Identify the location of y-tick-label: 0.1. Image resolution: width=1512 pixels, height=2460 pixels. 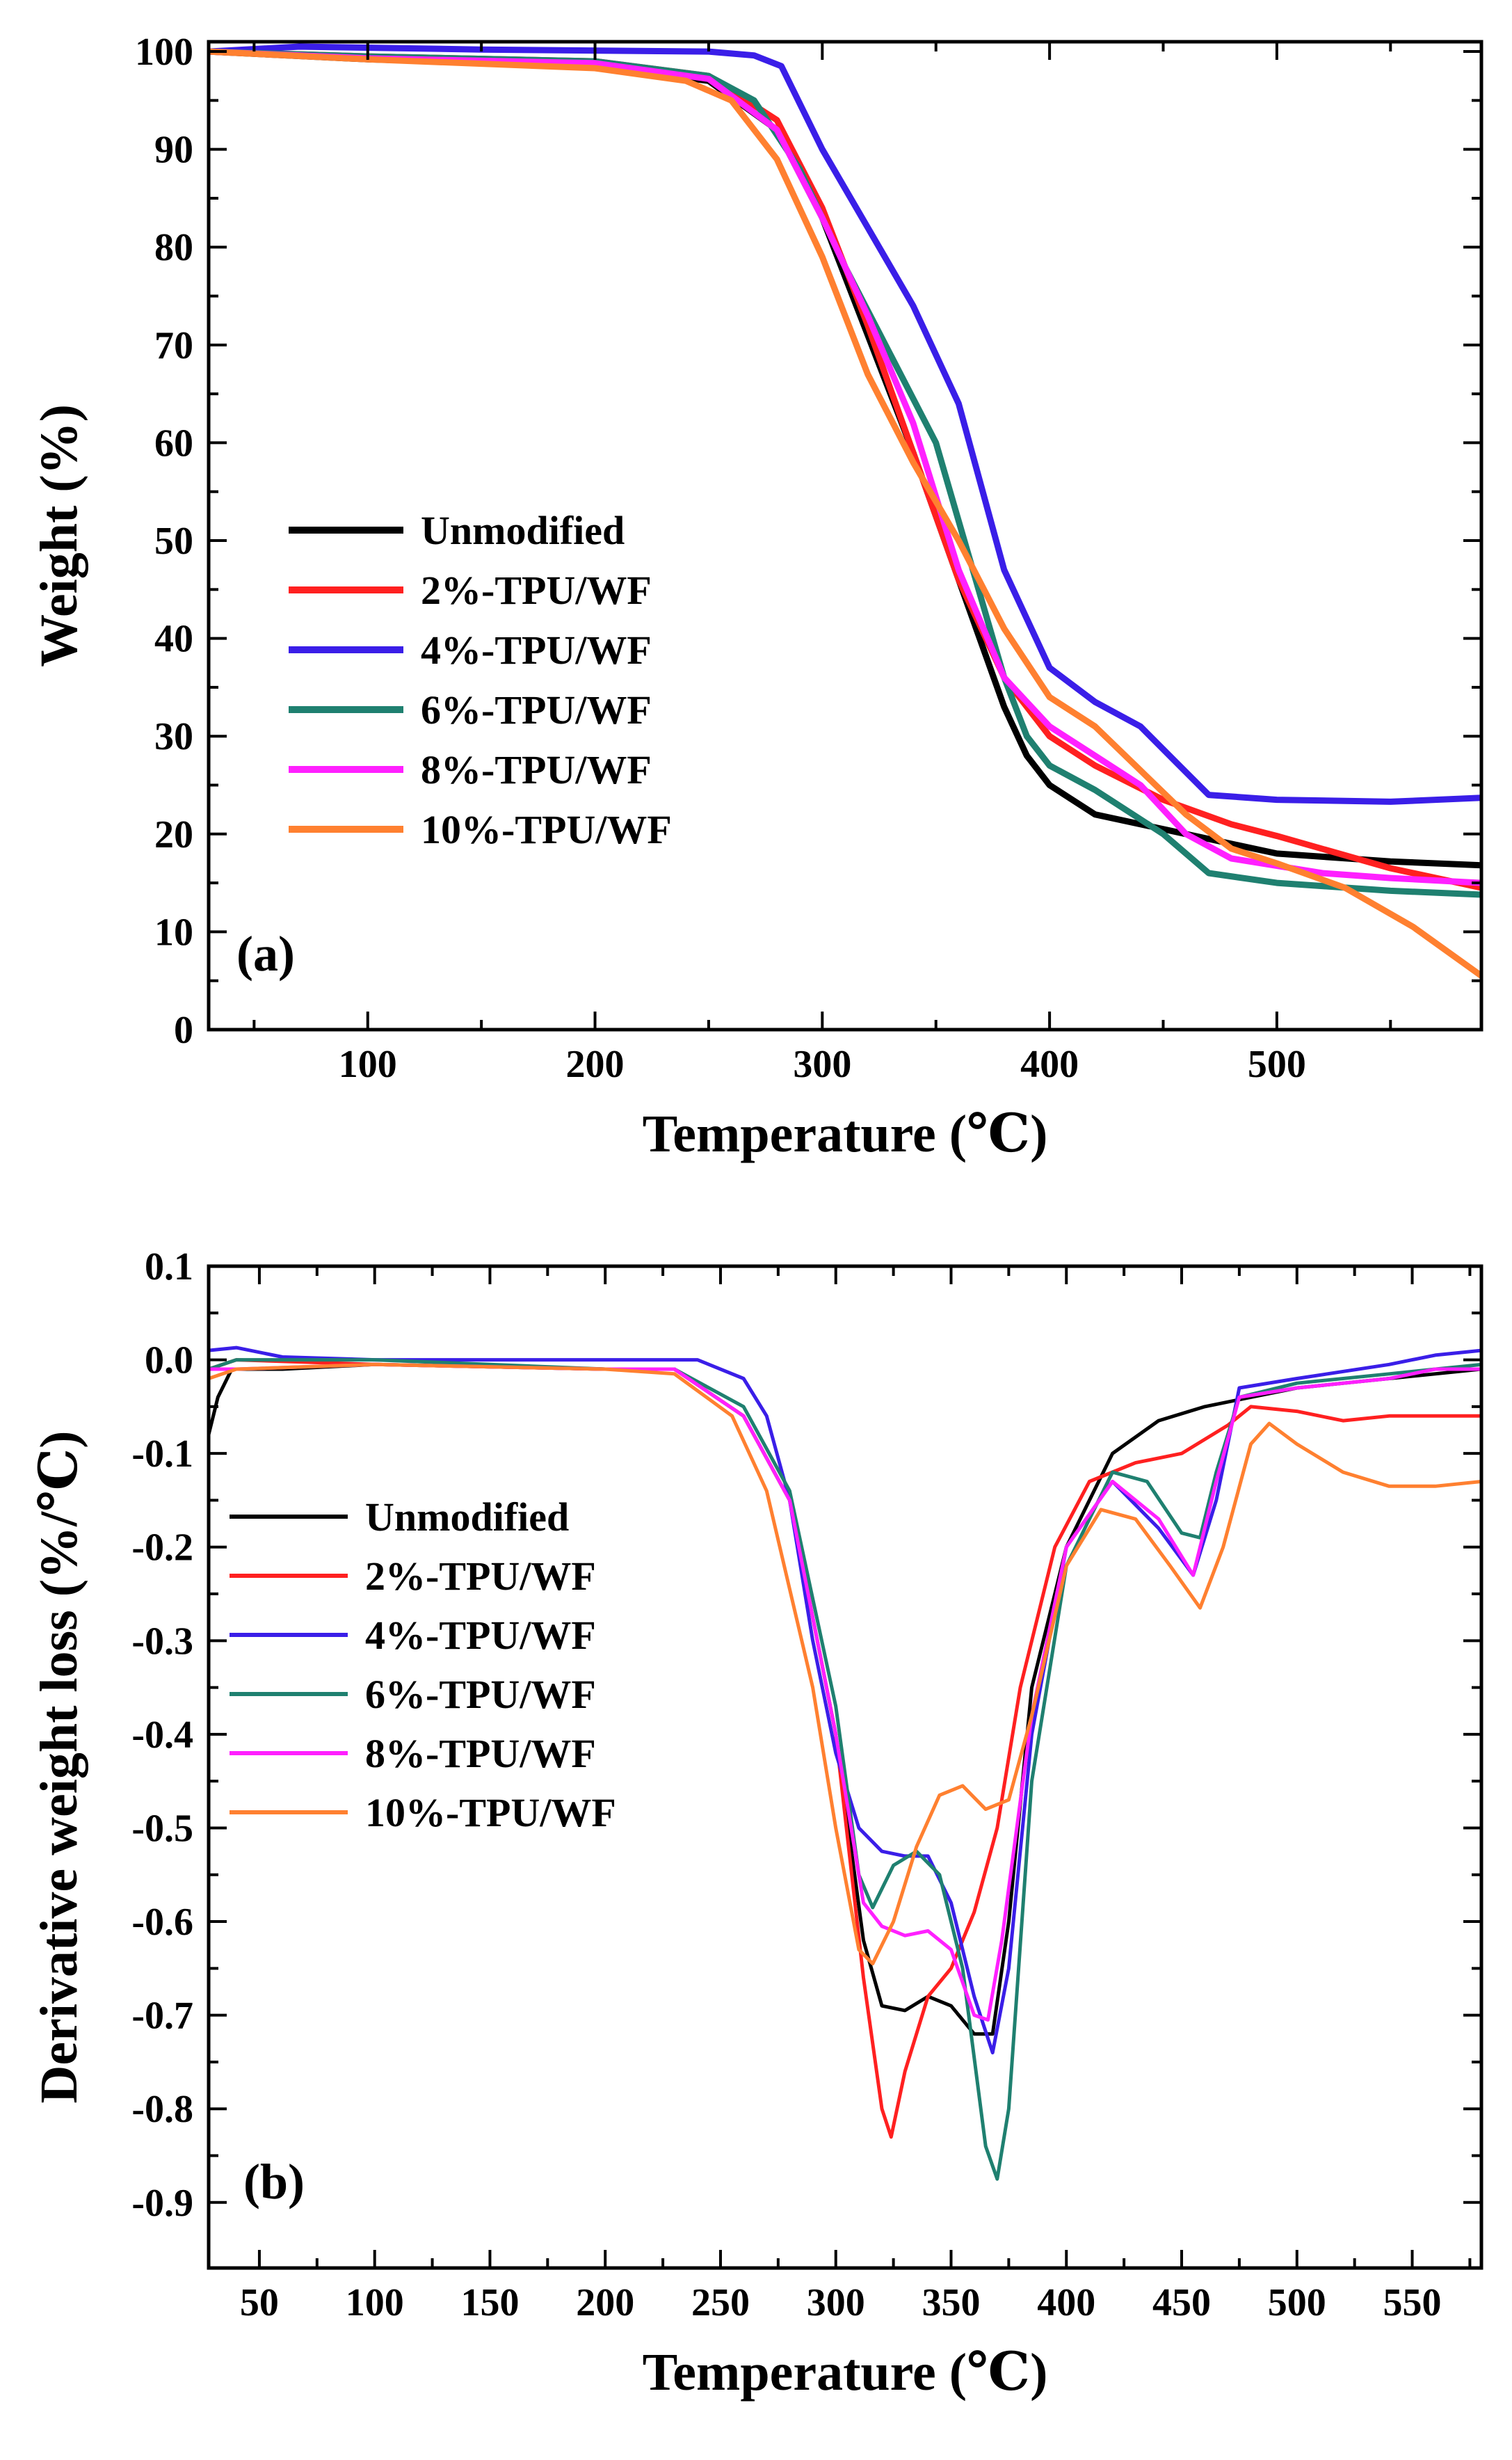
(169, 1266).